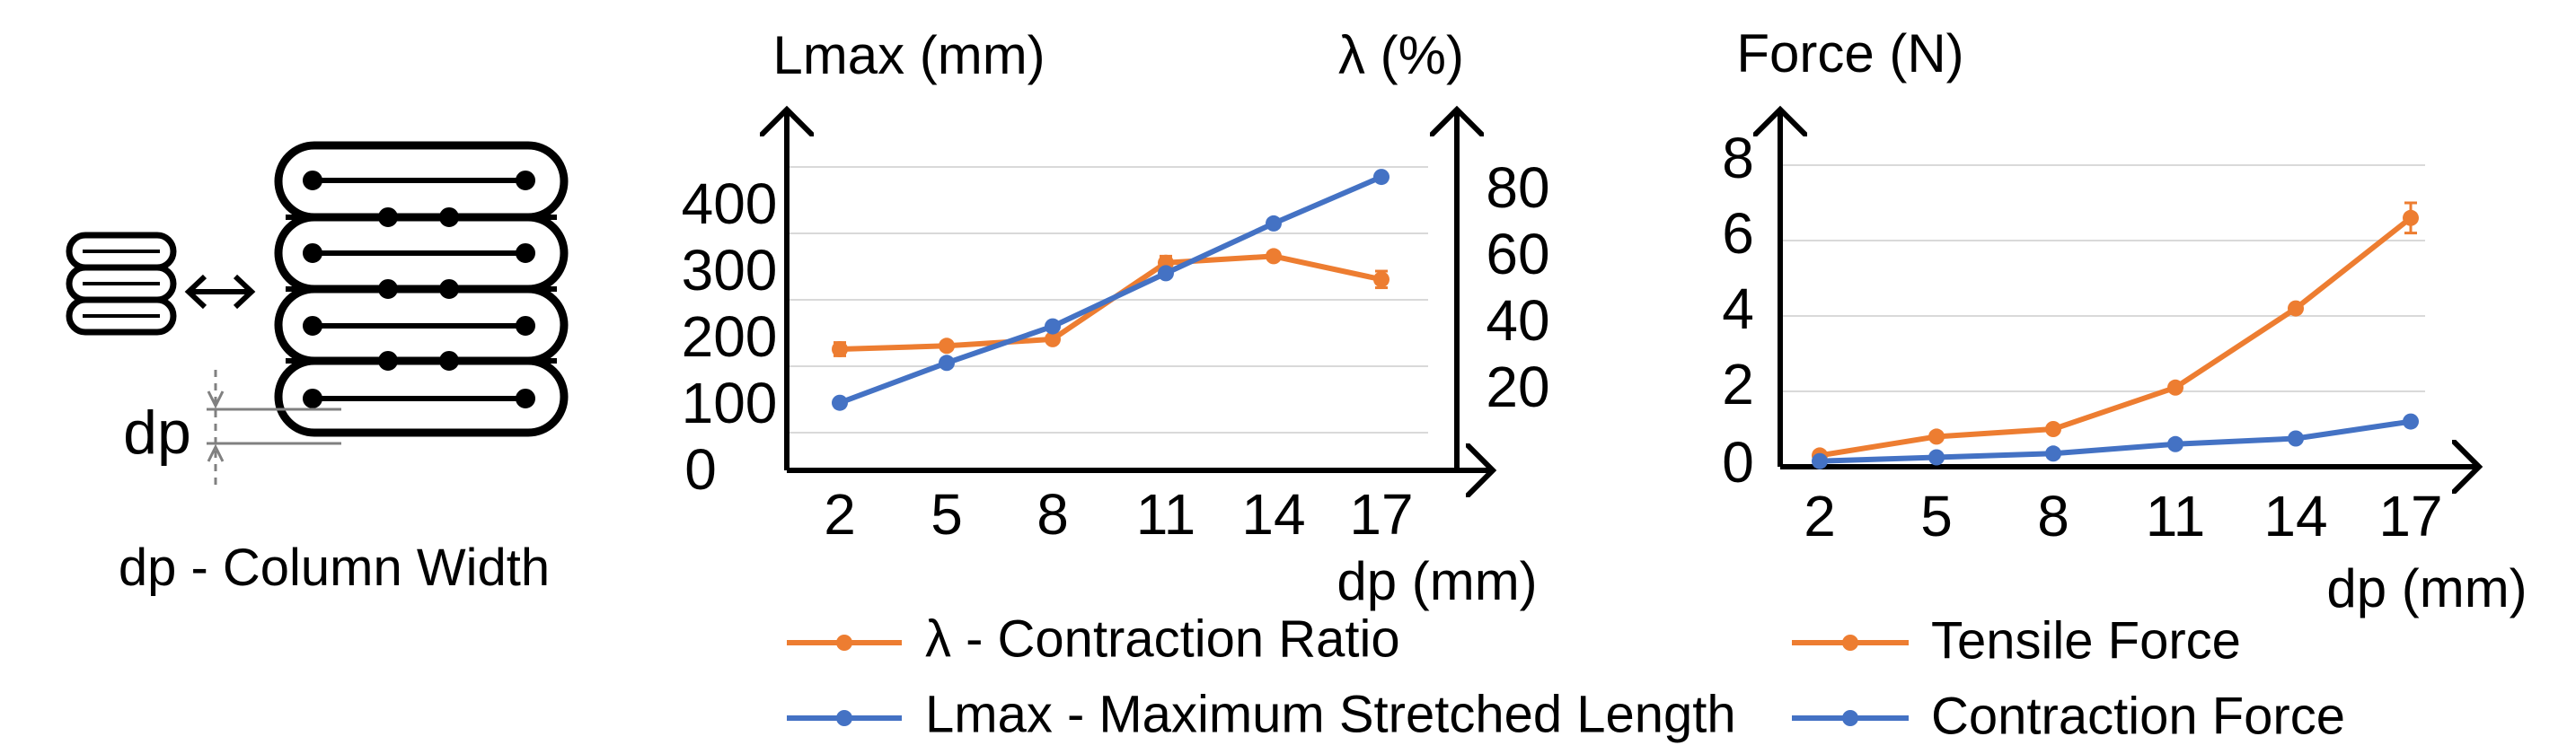 Image resolution: width=2576 pixels, height=754 pixels. I want to click on chart2-axes, so click(2129, 288).